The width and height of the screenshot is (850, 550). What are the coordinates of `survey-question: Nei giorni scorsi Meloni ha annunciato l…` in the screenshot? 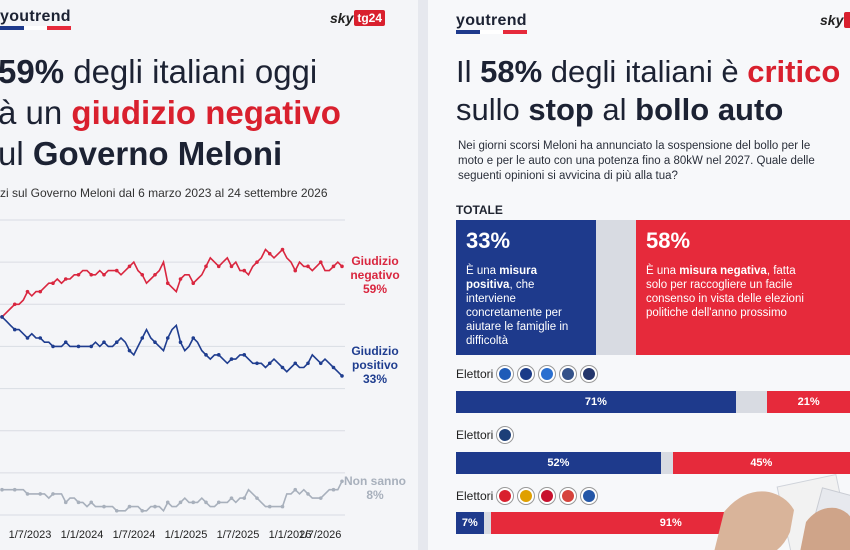 It's located at (636, 161).